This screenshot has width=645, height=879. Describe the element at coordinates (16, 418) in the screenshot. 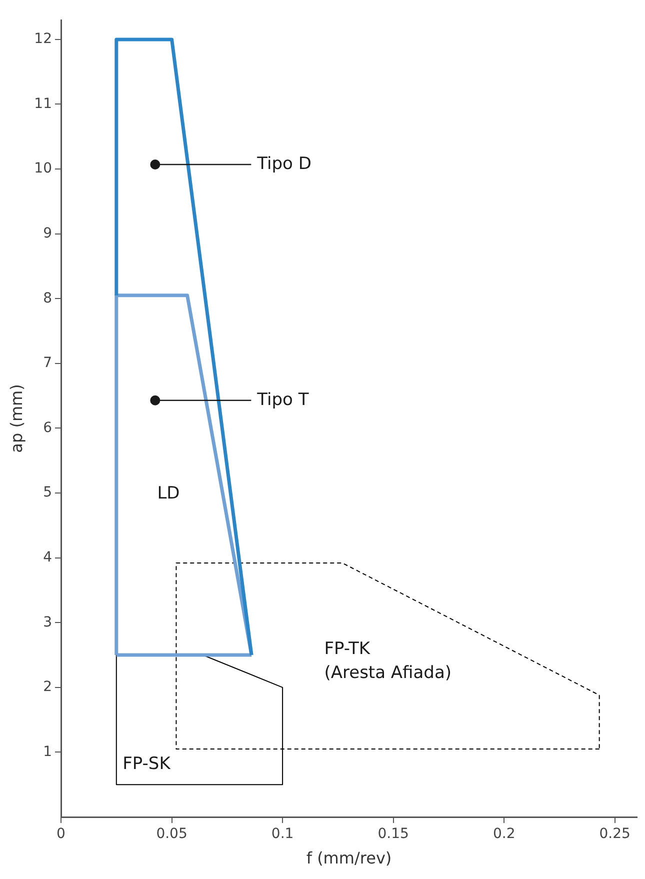

I see `y-axis-title: ap (mm)` at that location.